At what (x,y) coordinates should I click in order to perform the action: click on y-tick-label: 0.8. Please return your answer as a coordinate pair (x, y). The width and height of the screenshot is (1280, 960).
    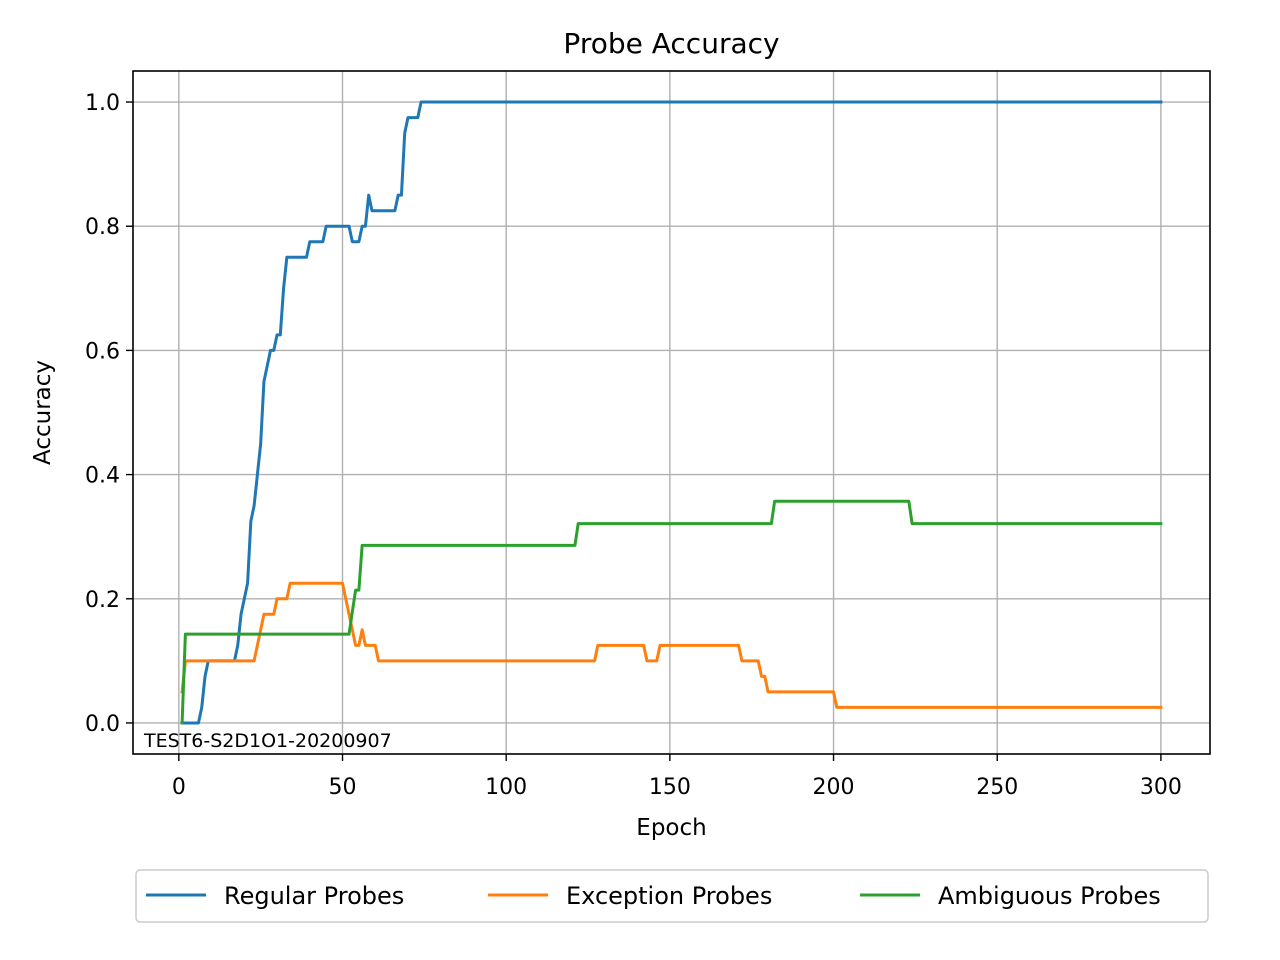
    Looking at the image, I should click on (102, 227).